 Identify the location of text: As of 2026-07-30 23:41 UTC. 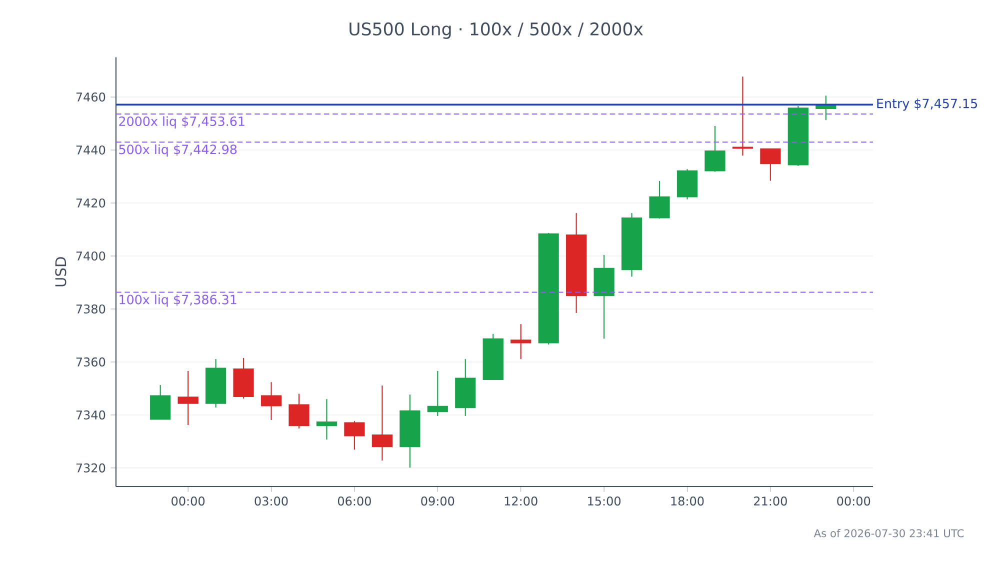
(889, 533).